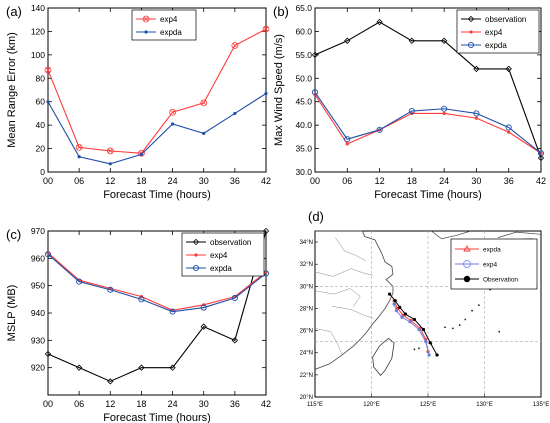 Image resolution: width=550 pixels, height=423 pixels. I want to click on legend-marker-cross, so click(146, 19).